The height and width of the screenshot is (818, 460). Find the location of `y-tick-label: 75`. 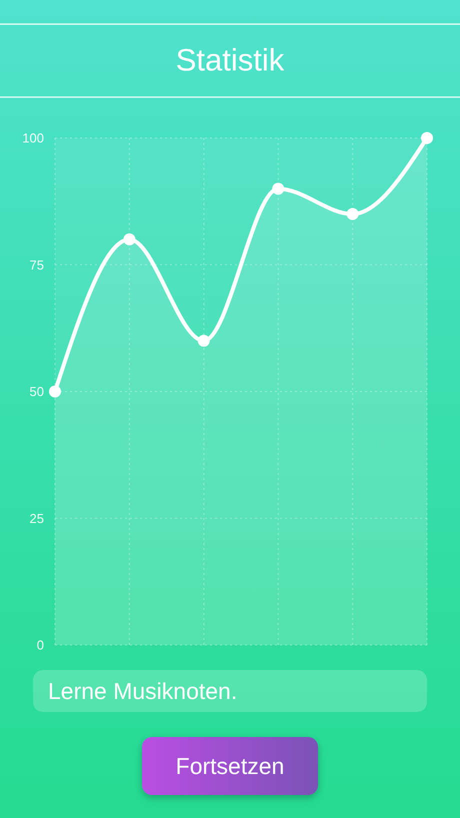

y-tick-label: 75 is located at coordinates (37, 264).